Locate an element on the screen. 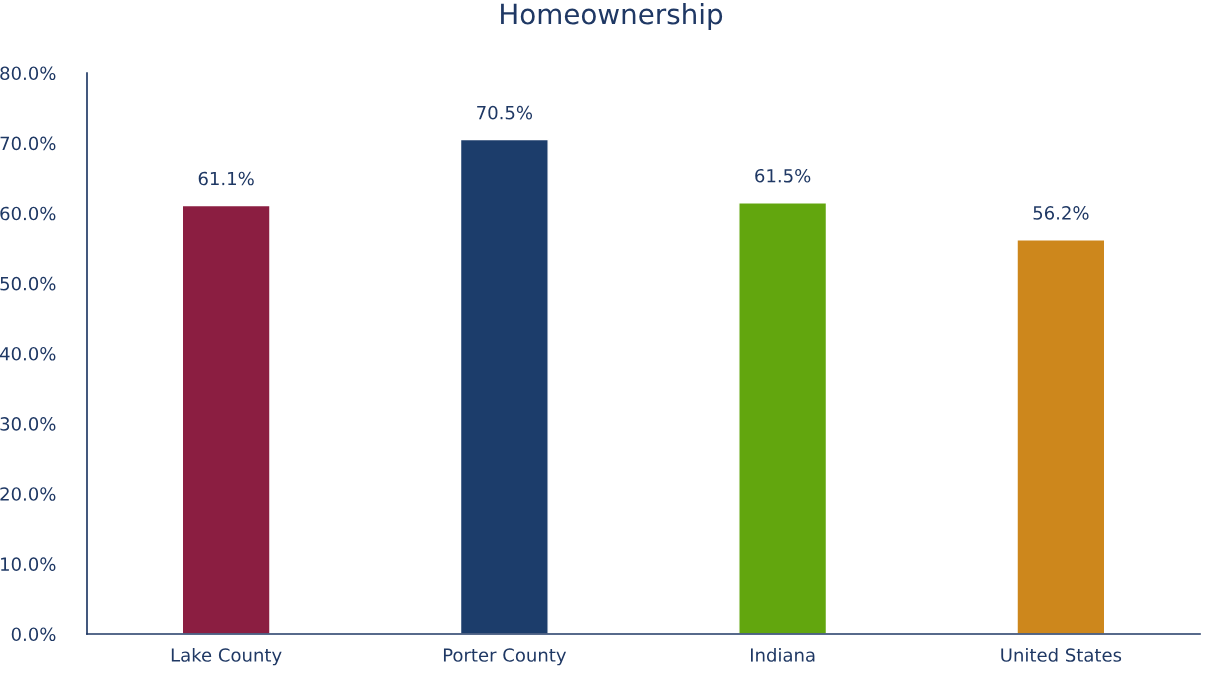 This screenshot has height=677, width=1205. y-tick-label: 30.0% is located at coordinates (28, 424).